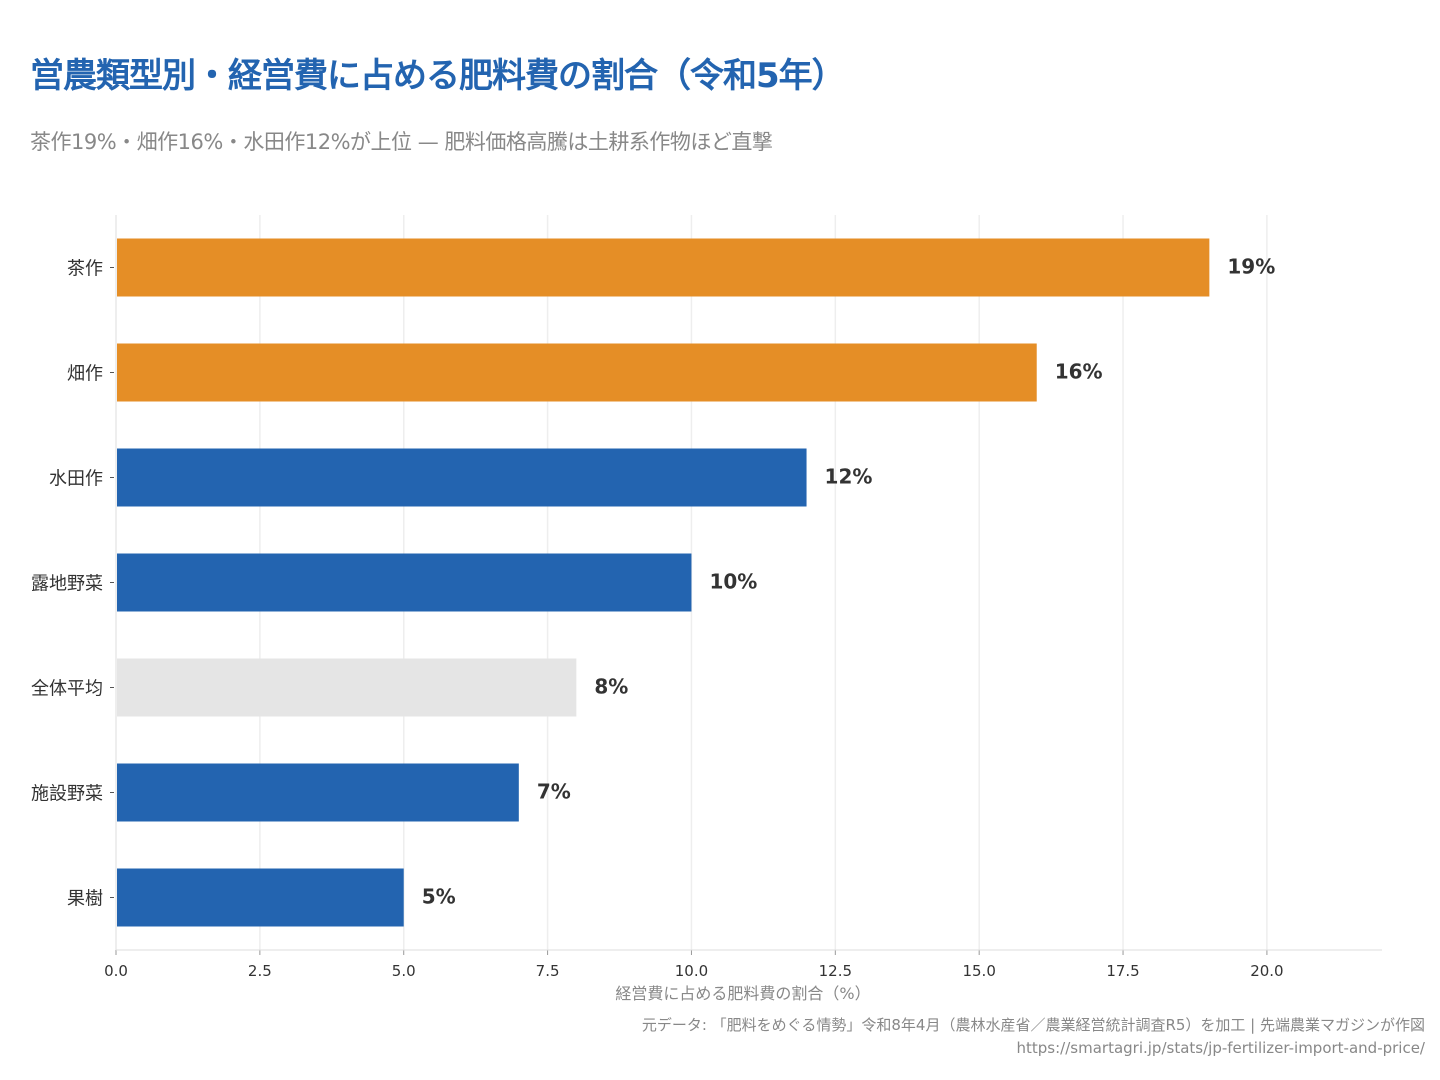 Image resolution: width=1440 pixels, height=1080 pixels. I want to click on data-label: 19%, so click(1251, 267).